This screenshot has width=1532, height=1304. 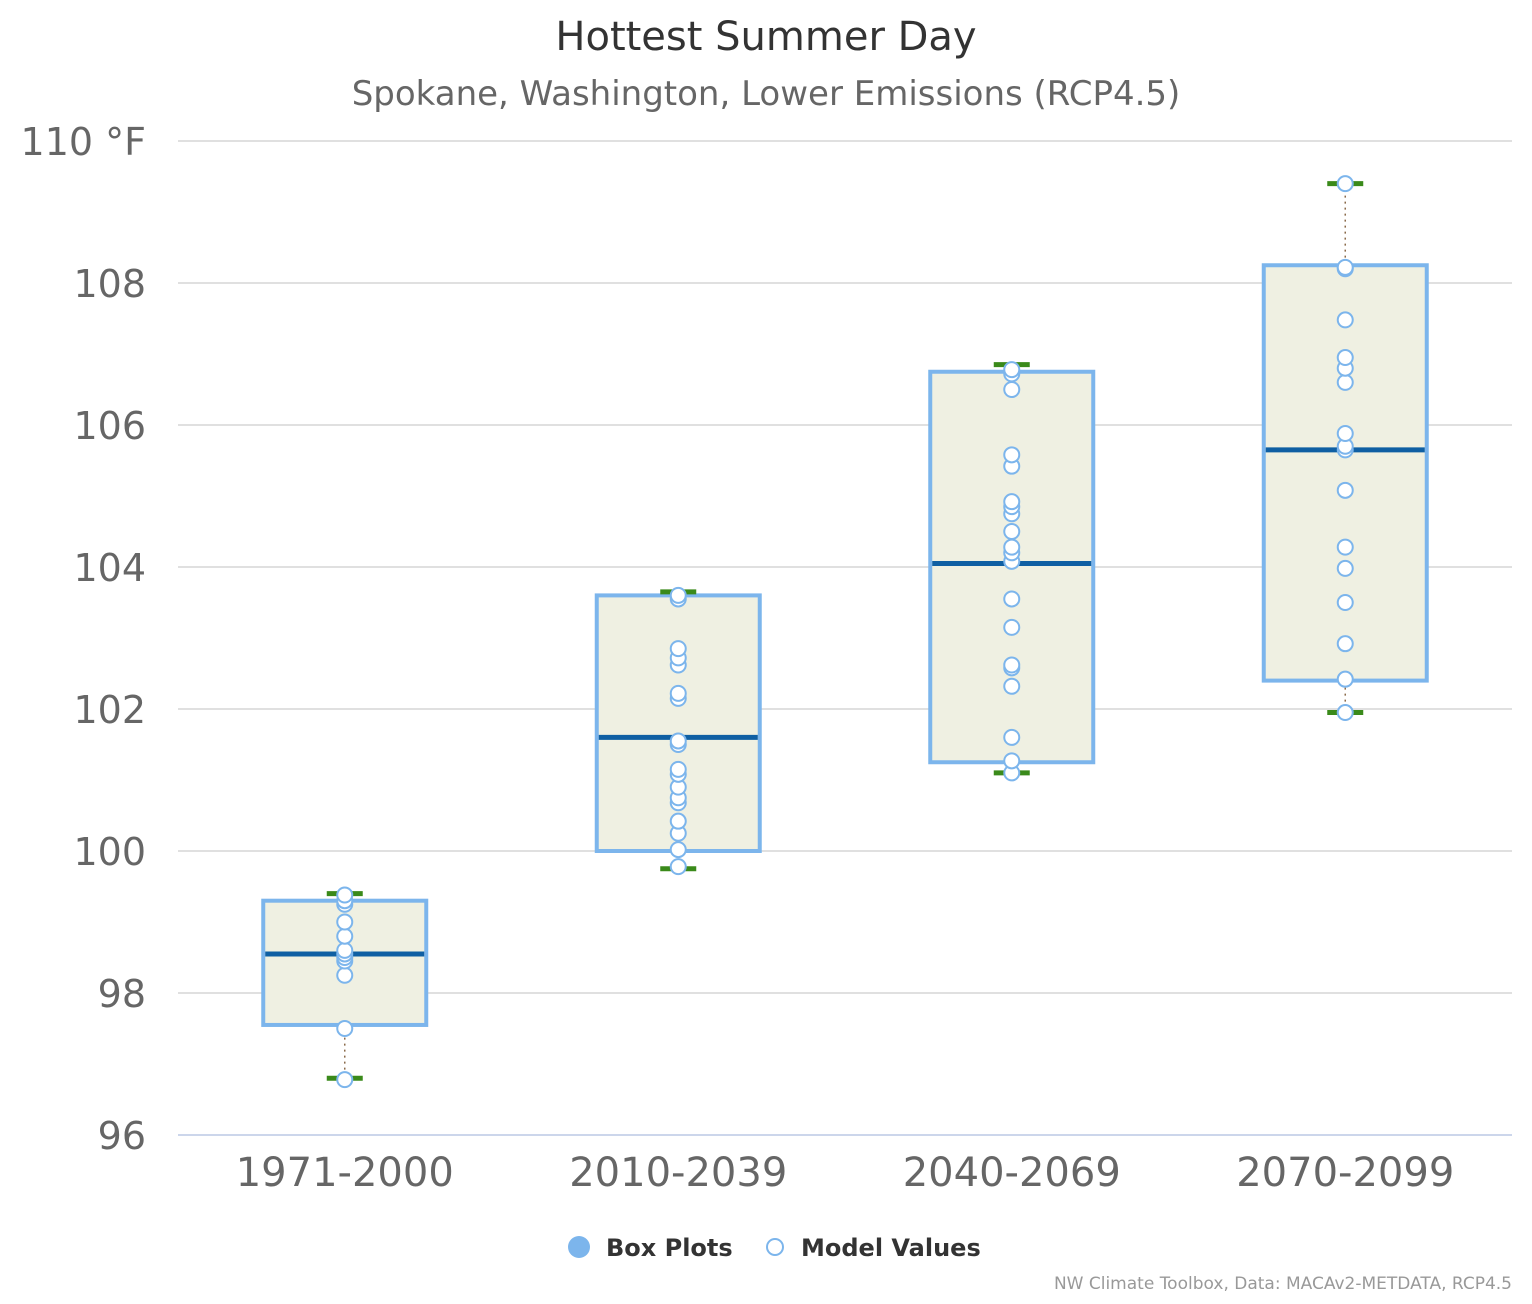 I want to click on y-tick-label: 96, so click(x=122, y=1136).